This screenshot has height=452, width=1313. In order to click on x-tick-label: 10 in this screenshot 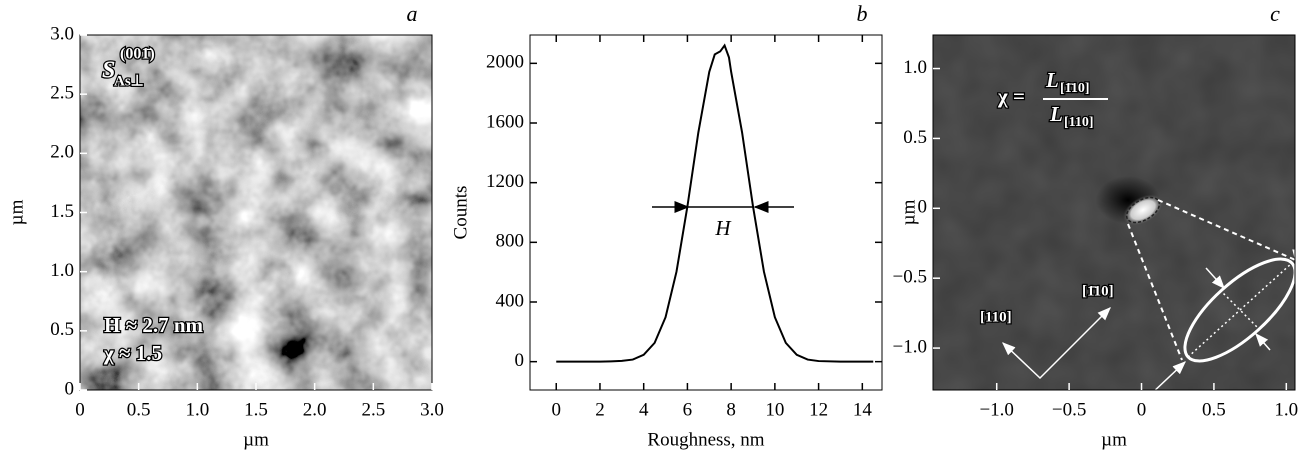, I will do `click(774, 409)`.